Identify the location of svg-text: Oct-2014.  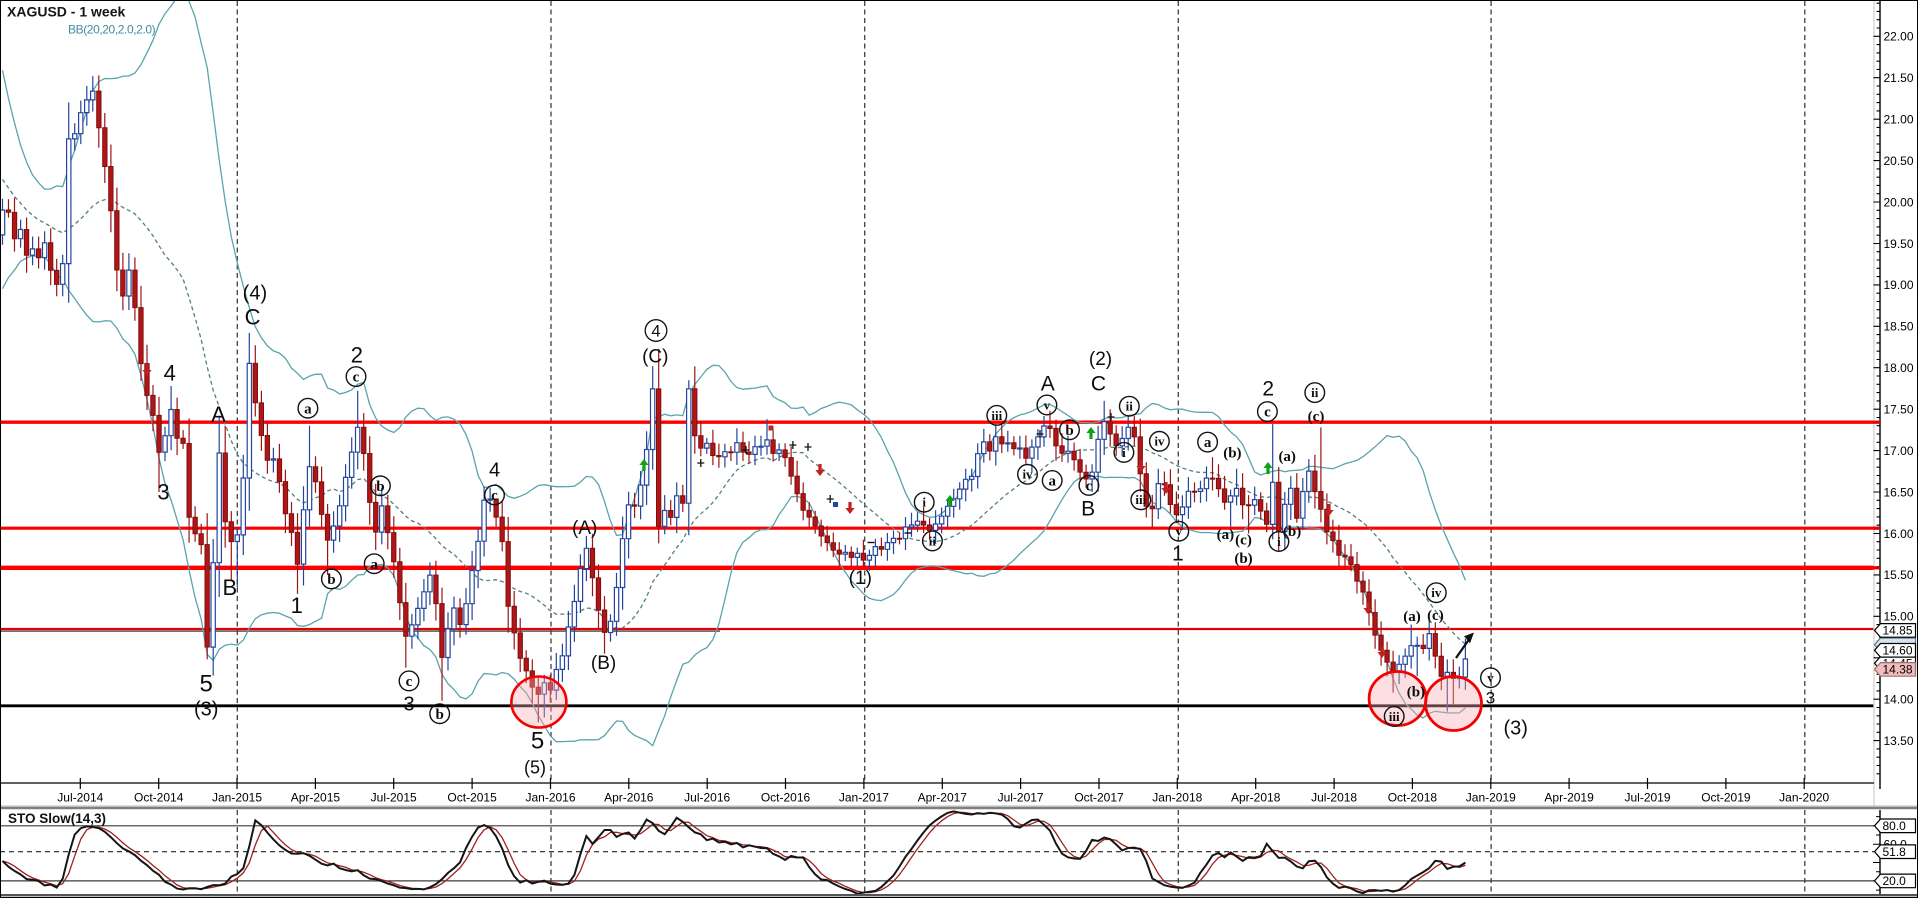
(159, 798).